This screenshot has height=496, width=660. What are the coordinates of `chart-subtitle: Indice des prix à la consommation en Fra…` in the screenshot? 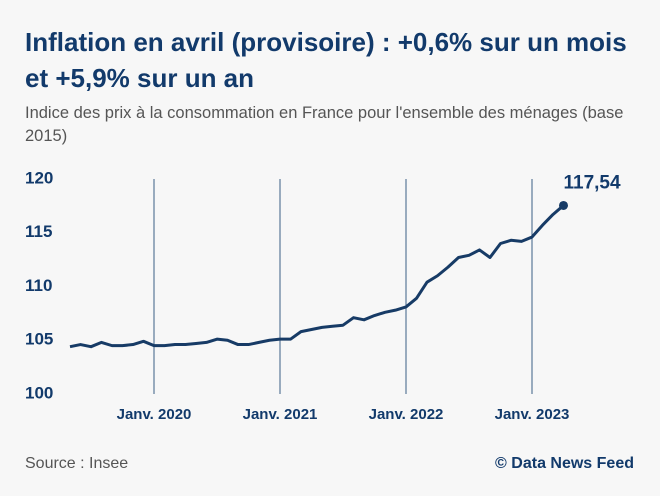 It's located at (324, 124).